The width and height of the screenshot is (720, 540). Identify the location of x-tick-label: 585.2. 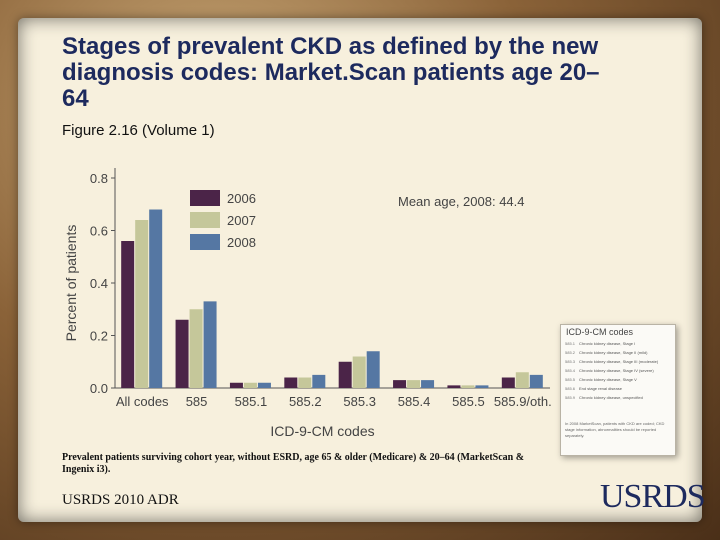
(305, 401).